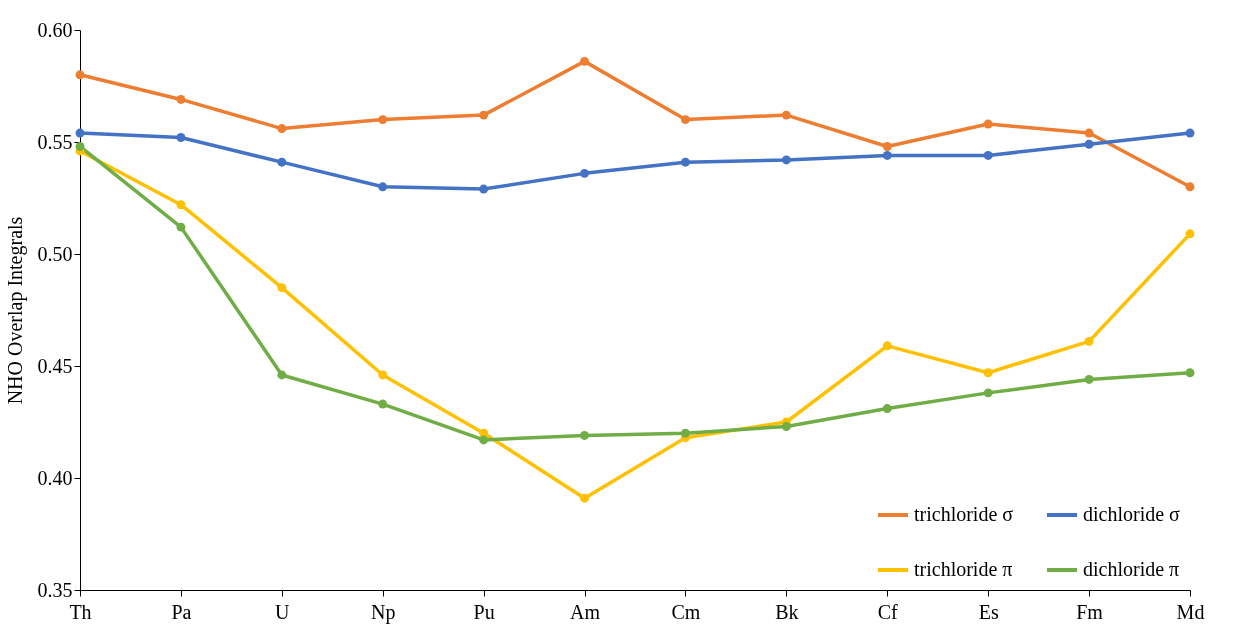 The image size is (1258, 639). Describe the element at coordinates (55, 477) in the screenshot. I see `y-tick-label: 0.40` at that location.